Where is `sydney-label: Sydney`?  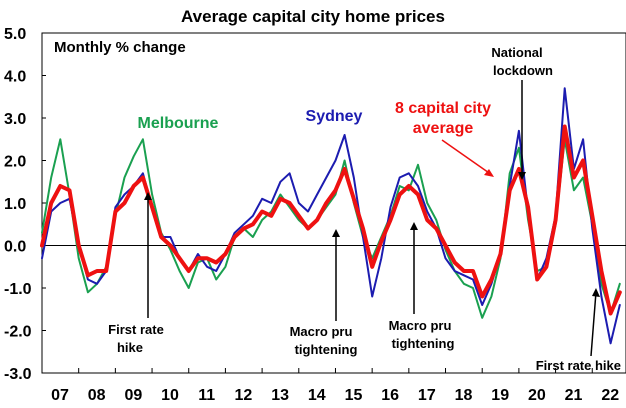
sydney-label: Sydney is located at coordinates (334, 116).